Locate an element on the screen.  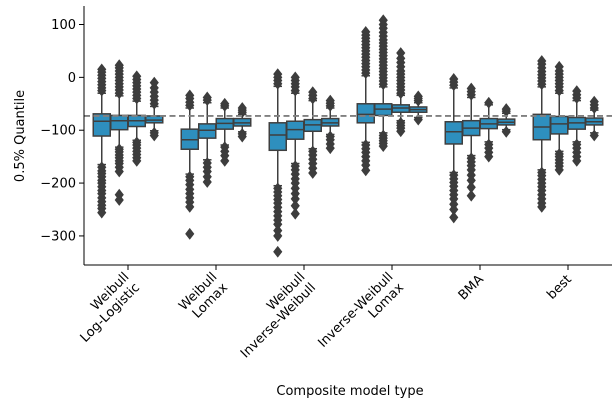
x-axis-label: Composite model type is located at coordinates (349, 391).